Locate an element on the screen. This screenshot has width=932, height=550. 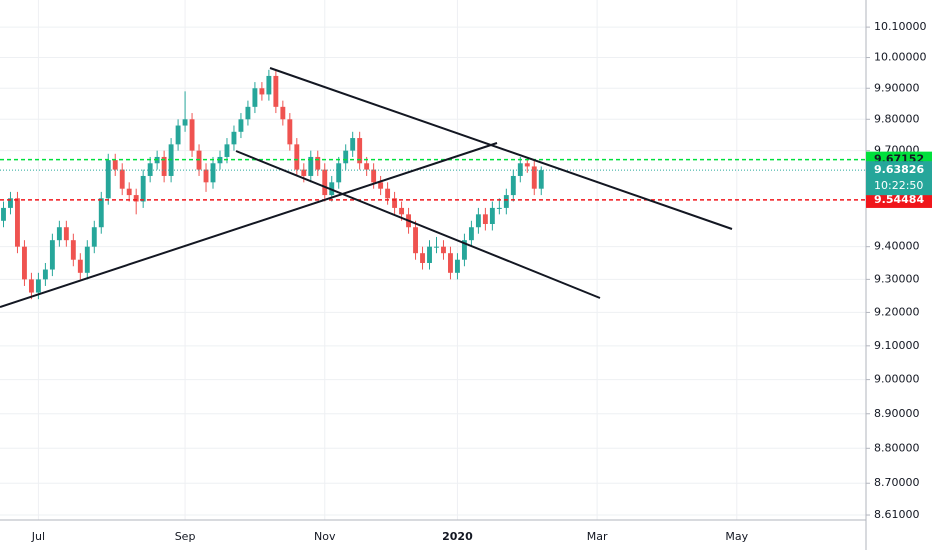
y-tick-label: 10.10000 is located at coordinates (900, 26).